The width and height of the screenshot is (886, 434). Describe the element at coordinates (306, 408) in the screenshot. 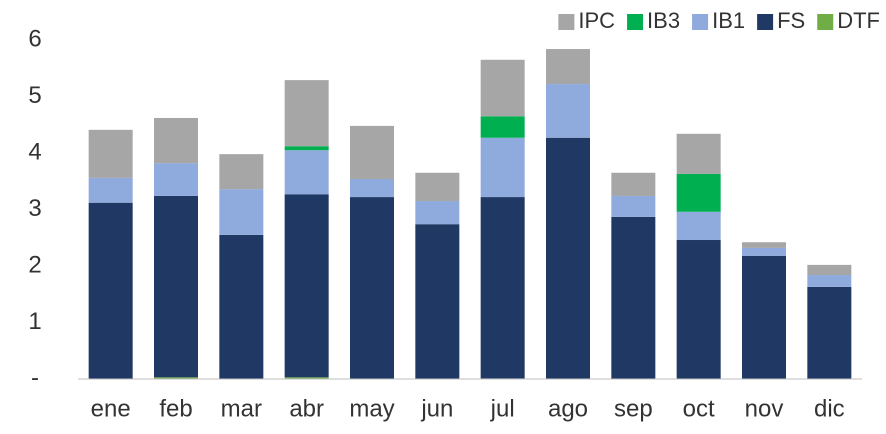

I see `x-tick-label: abr` at that location.